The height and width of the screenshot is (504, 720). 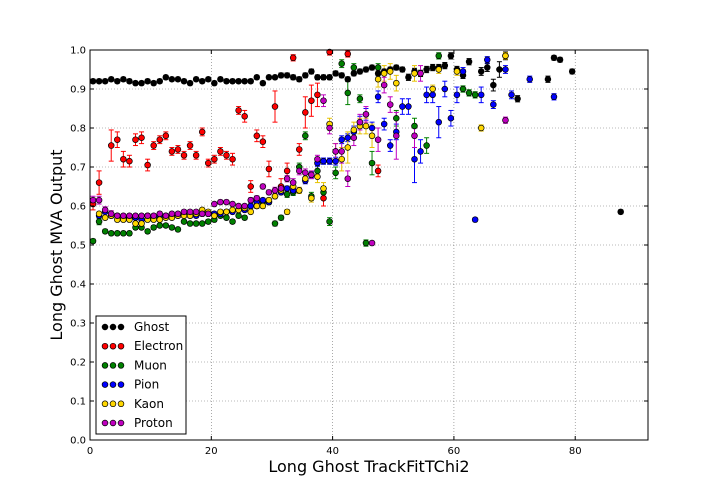 What do you see at coordinates (78, 285) in the screenshot?
I see `y-tick-label: 0.4` at bounding box center [78, 285].